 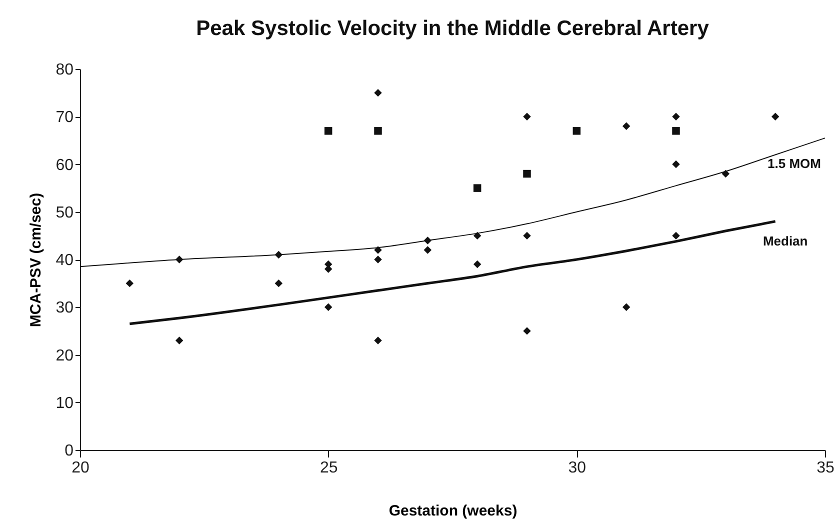 What do you see at coordinates (65, 355) in the screenshot?
I see `y-tick-label: 20` at bounding box center [65, 355].